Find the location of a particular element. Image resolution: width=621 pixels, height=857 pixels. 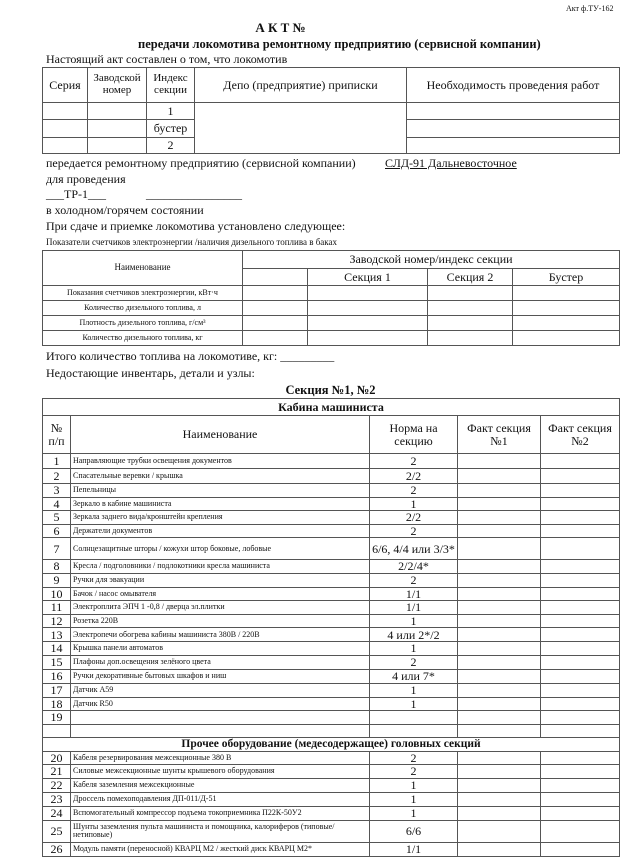

row-name: Зеркала заднего вида/кронштейн крепления is located at coordinates (220, 517).